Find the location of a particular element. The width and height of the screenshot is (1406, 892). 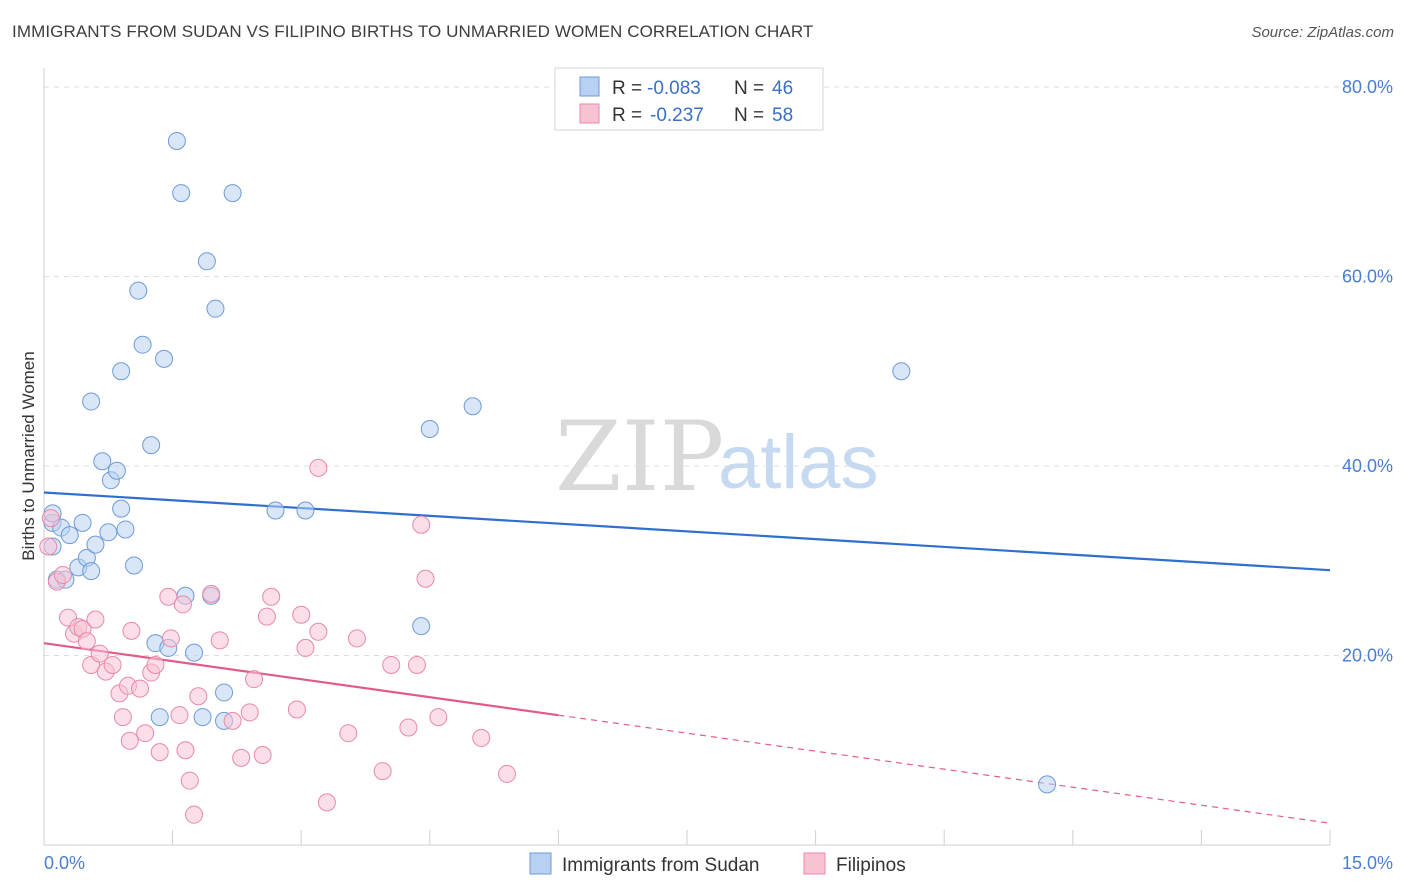

legend-n-value-2: 58 is located at coordinates (782, 115).